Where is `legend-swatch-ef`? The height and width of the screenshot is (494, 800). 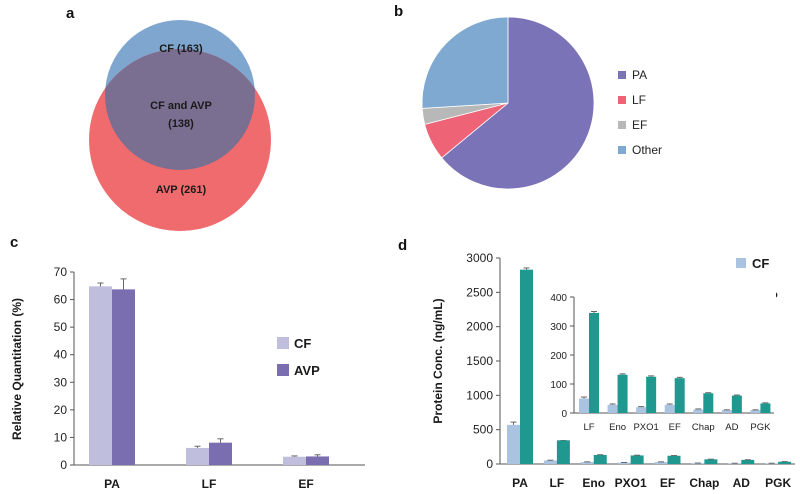
legend-swatch-ef is located at coordinates (622, 125).